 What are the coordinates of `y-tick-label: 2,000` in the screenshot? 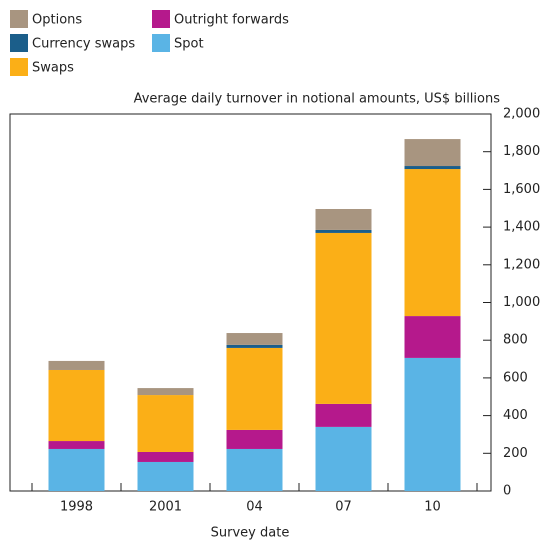 It's located at (521, 114).